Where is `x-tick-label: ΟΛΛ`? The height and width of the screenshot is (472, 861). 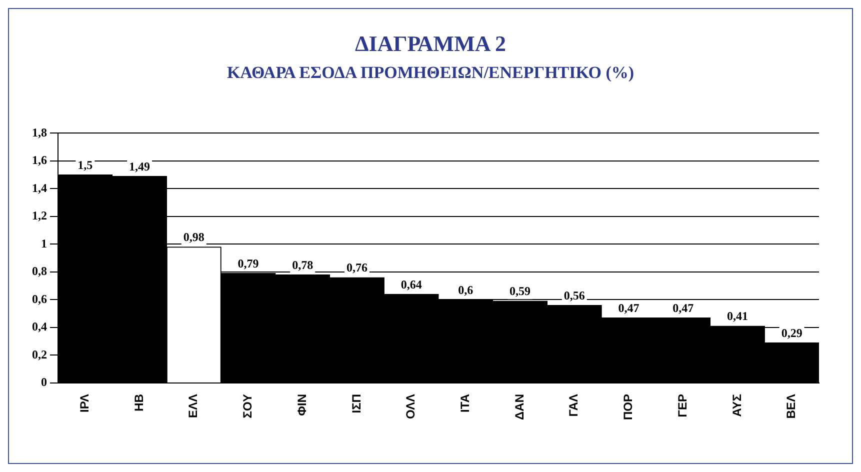 x-tick-label: ΟΛΛ is located at coordinates (411, 407).